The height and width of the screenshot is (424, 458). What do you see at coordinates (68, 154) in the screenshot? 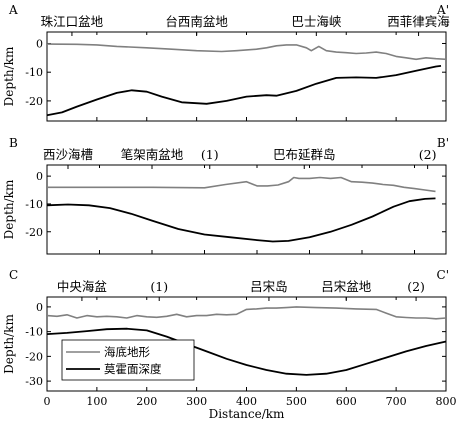
I see `place-label: 西沙海槽` at bounding box center [68, 154].